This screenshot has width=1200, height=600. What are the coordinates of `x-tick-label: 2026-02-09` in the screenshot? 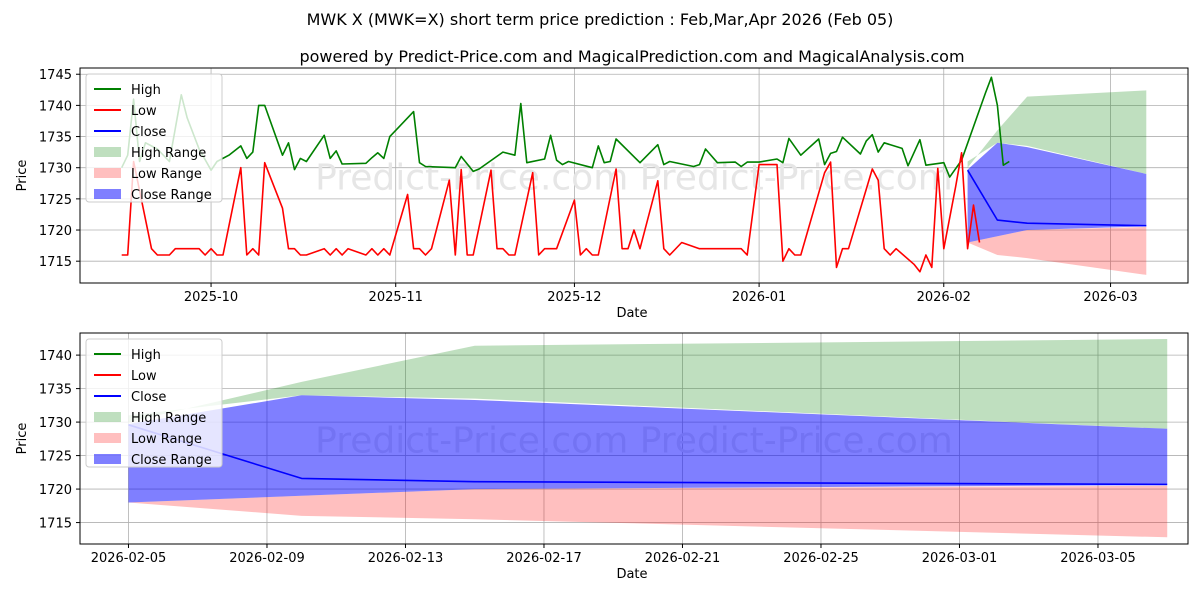 It's located at (267, 558).